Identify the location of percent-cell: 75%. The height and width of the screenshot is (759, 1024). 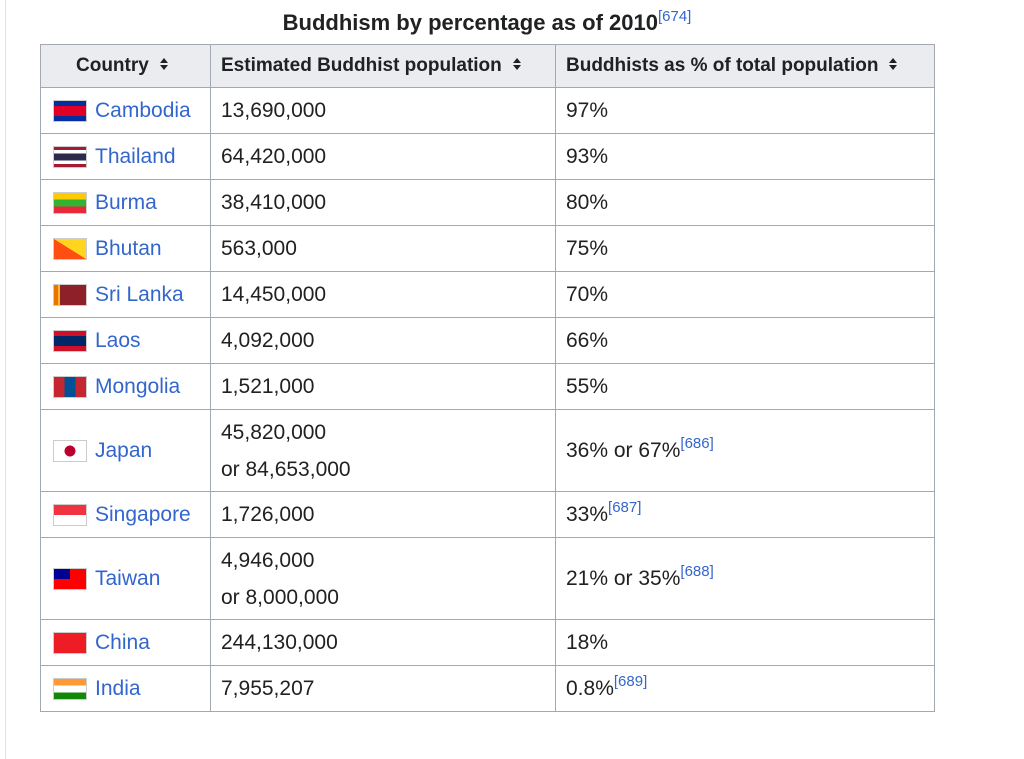
(745, 248).